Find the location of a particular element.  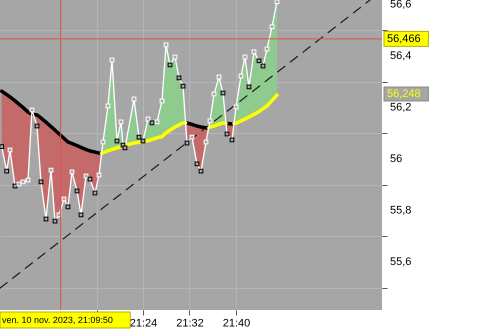

y-tick-label: 56,4 is located at coordinates (401, 56).